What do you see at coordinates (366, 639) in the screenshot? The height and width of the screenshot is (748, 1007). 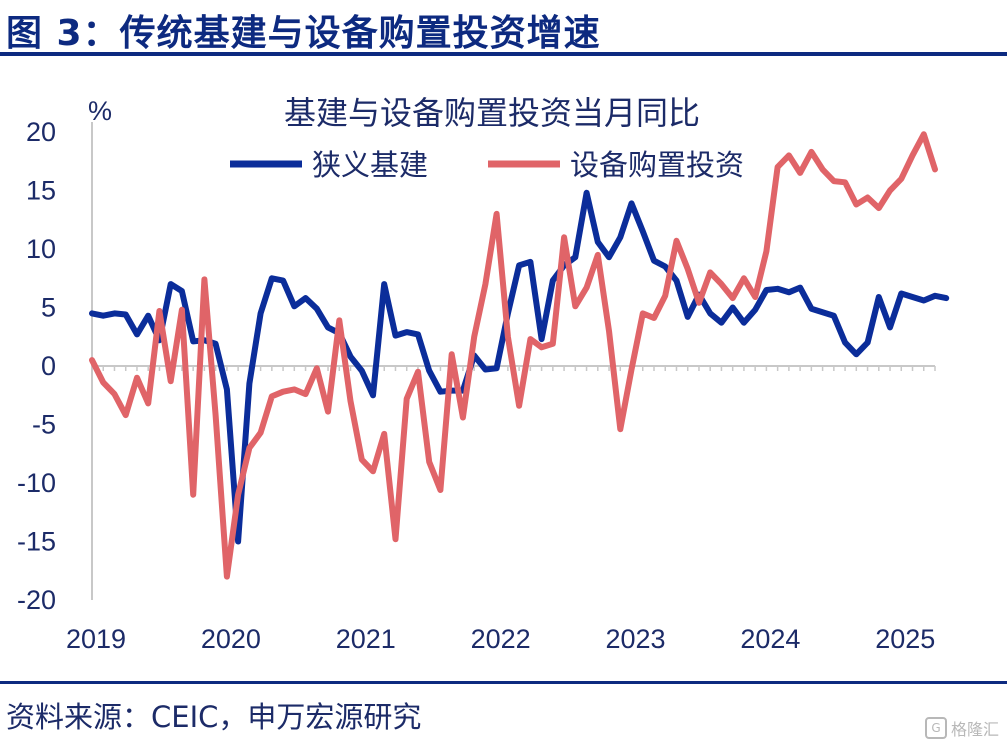 I see `x-tick-label: 2021` at bounding box center [366, 639].